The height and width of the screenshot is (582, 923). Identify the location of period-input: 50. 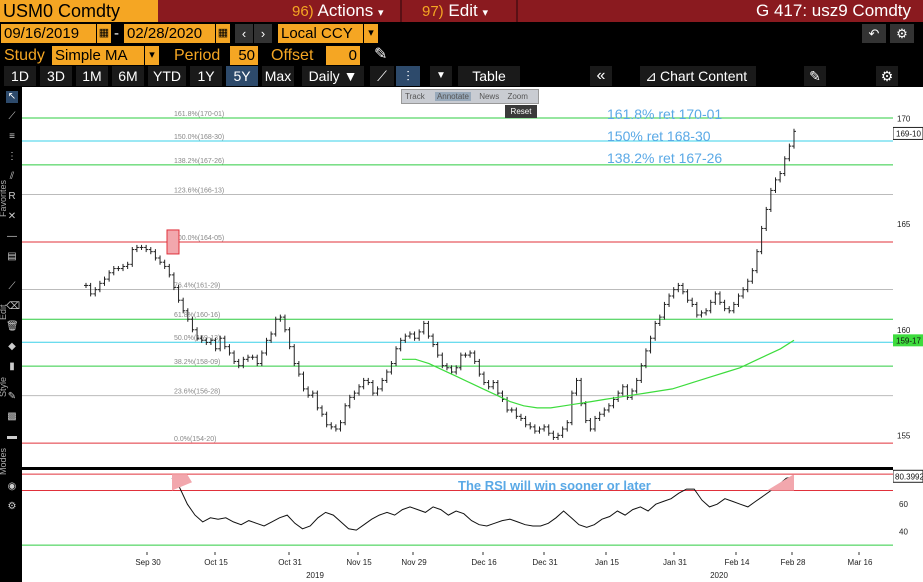
(244, 55).